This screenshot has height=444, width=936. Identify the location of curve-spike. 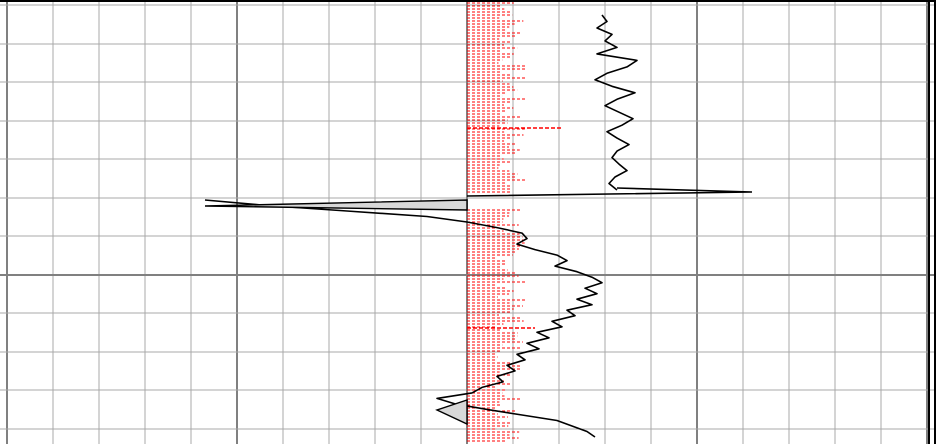
(609, 192).